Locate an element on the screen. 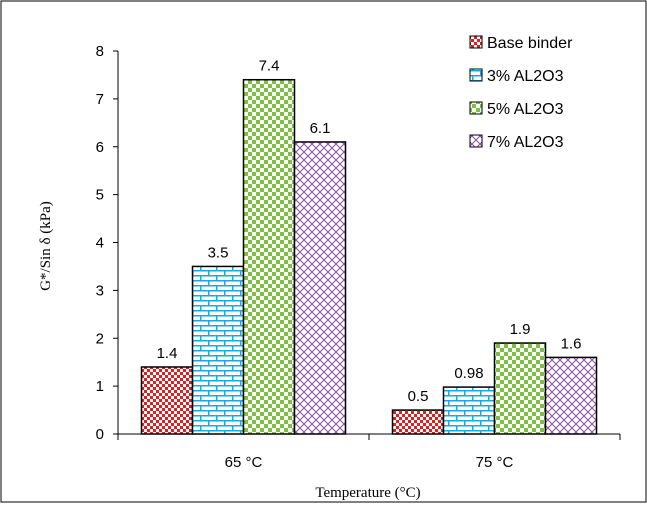 This screenshot has height=508, width=647. data-label: 1.9 is located at coordinates (520, 329).